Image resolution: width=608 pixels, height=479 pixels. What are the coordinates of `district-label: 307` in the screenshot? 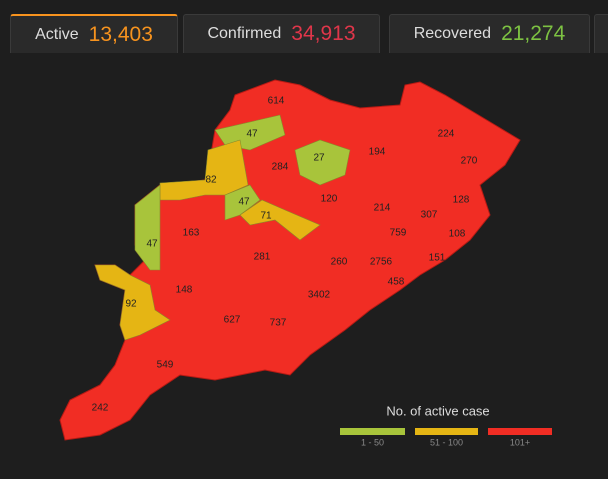 It's located at (429, 215).